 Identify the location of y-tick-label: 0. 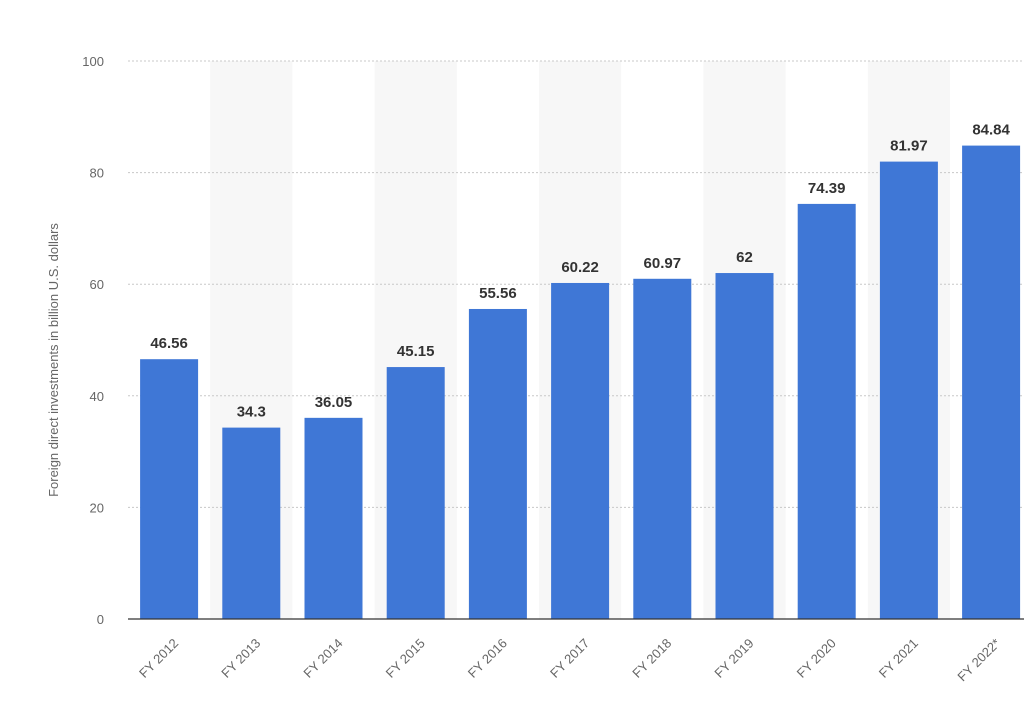
(100, 619).